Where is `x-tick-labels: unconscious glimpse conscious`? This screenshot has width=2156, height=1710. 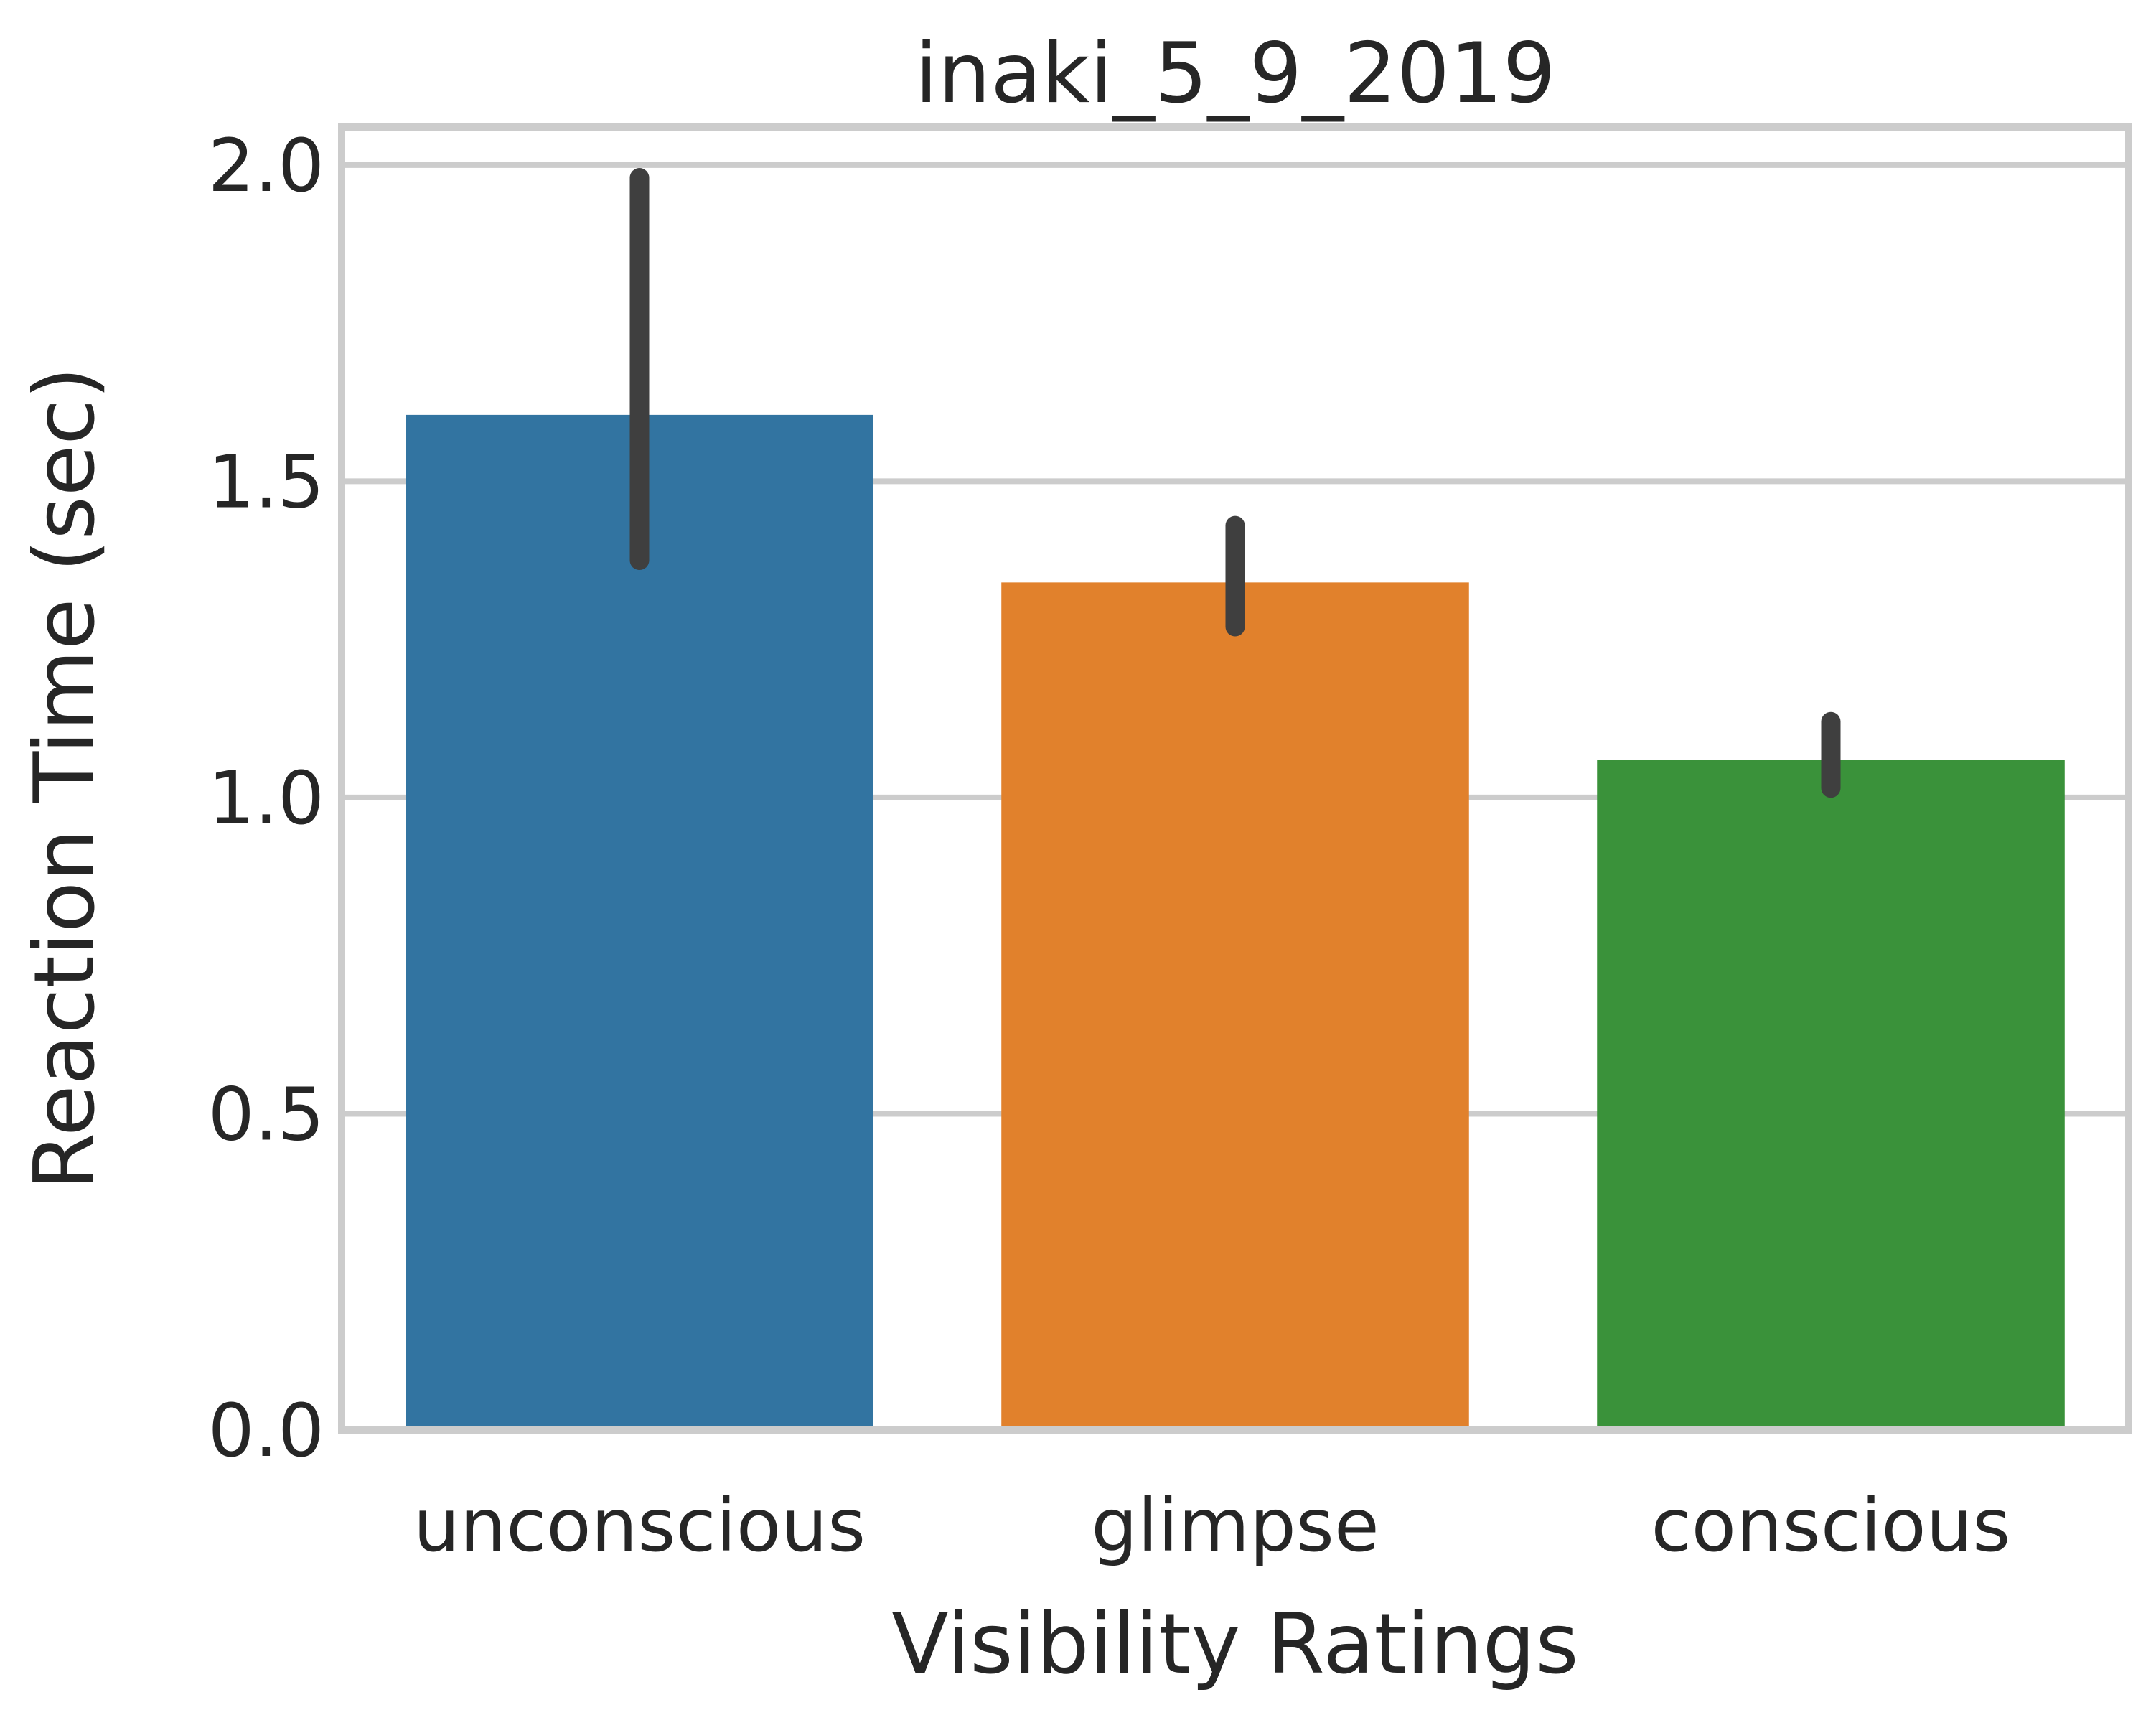
x-tick-labels: unconscious glimpse conscious is located at coordinates (1212, 1526).